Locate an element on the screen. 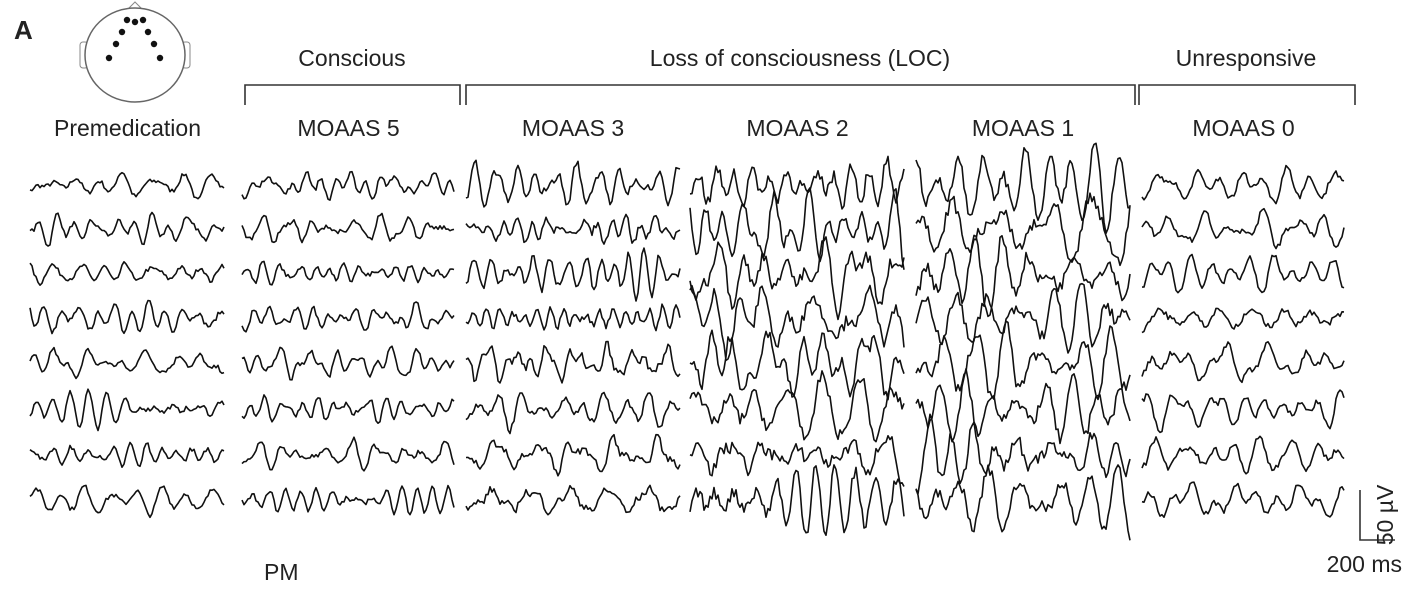 The height and width of the screenshot is (590, 1409). column-label: MOAAS 2 is located at coordinates (797, 128).